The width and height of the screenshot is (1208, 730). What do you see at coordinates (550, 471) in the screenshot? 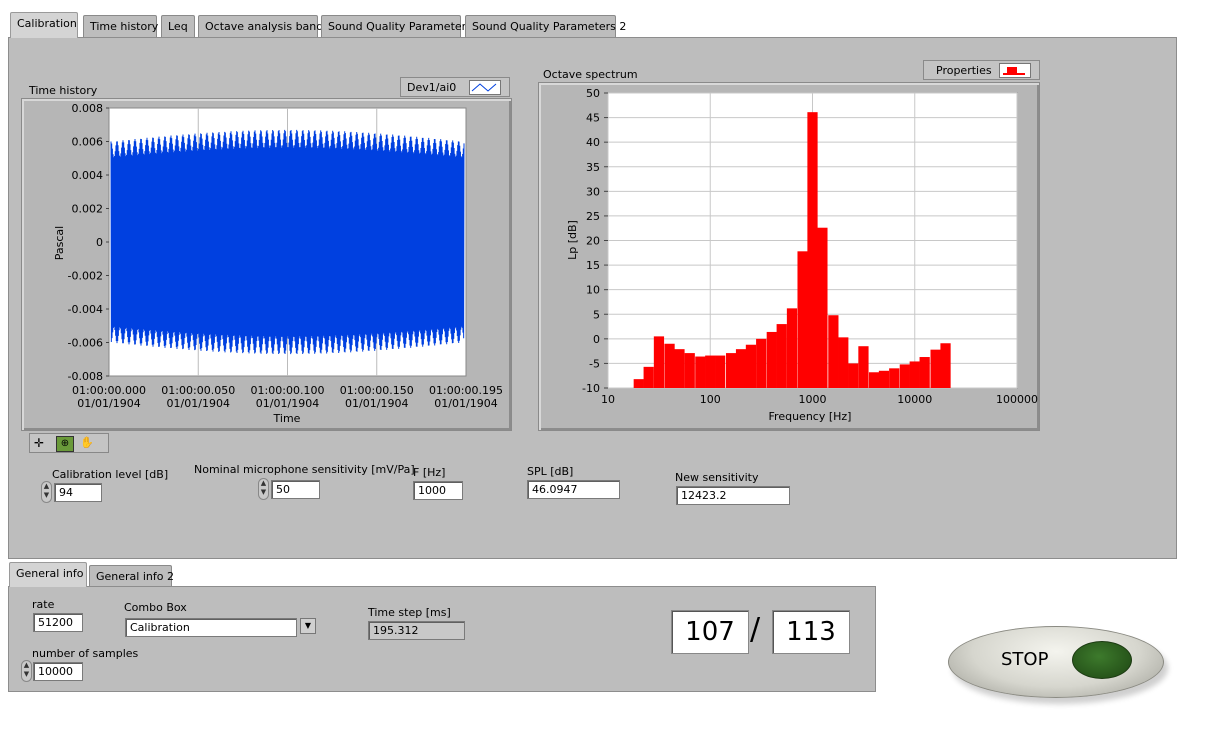
I see `spl-label: SPL [dB]` at bounding box center [550, 471].